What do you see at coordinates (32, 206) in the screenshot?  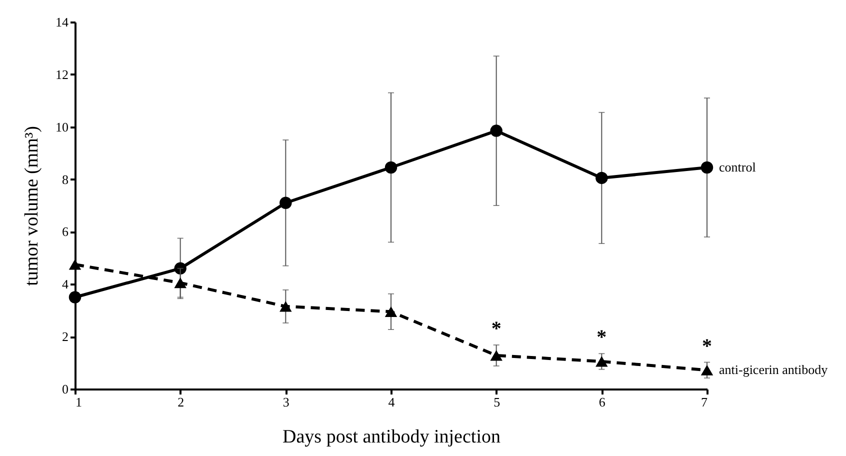 I see `y-axis-title: tumor volume (mm³)` at bounding box center [32, 206].